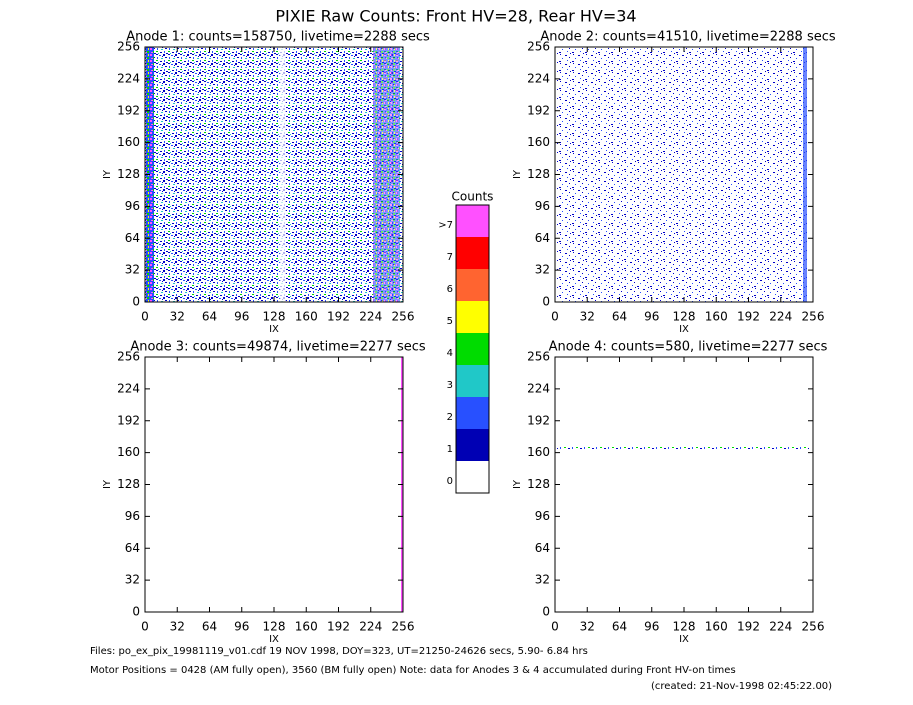 The image size is (913, 705). Describe the element at coordinates (472, 349) in the screenshot. I see `colorbar-frame` at that location.